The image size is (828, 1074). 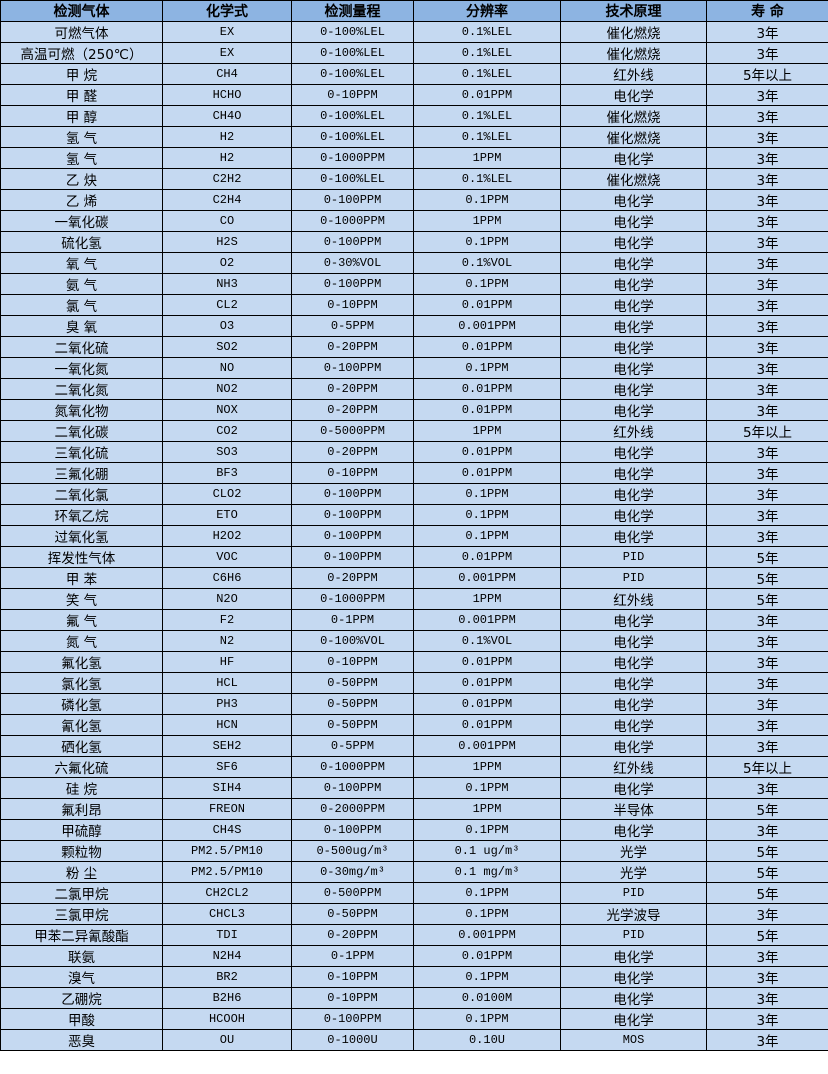 I want to click on cell-gas-name: 氮 气, so click(x=81, y=641).